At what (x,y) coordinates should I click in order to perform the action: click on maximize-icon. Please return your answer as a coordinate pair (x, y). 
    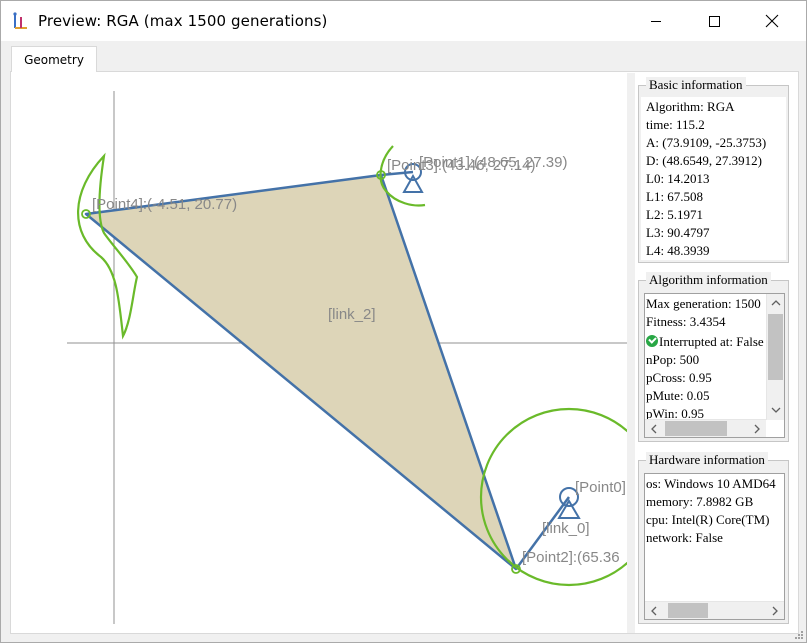
    Looking at the image, I should click on (714, 21).